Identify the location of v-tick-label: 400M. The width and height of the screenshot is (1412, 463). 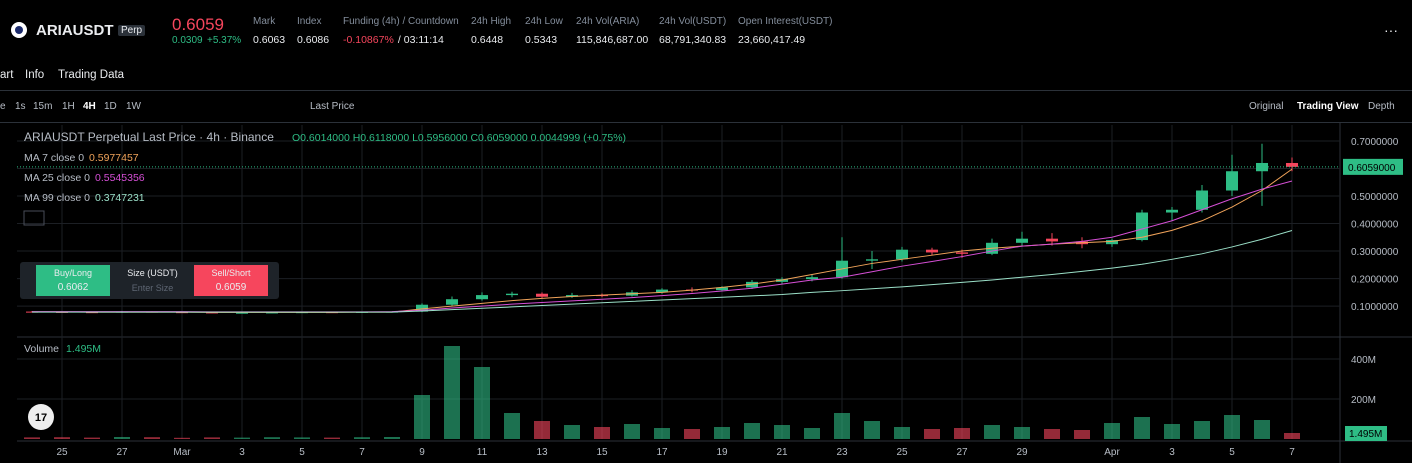
(1363, 360).